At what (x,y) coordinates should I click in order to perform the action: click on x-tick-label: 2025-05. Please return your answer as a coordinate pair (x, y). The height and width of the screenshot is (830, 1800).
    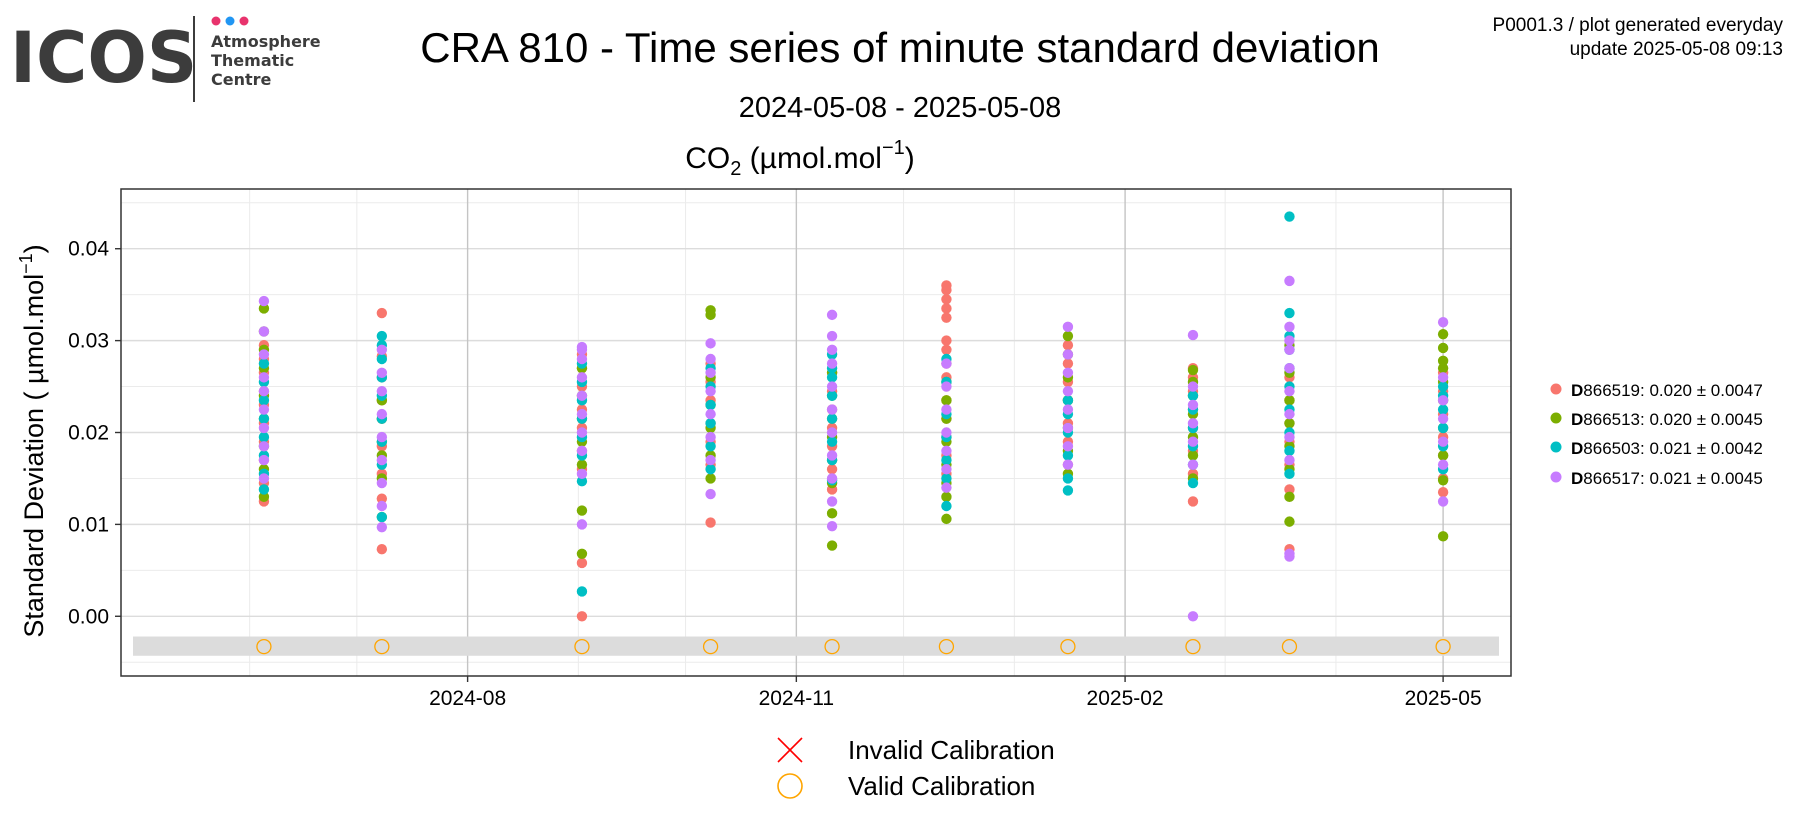
    Looking at the image, I should click on (1443, 698).